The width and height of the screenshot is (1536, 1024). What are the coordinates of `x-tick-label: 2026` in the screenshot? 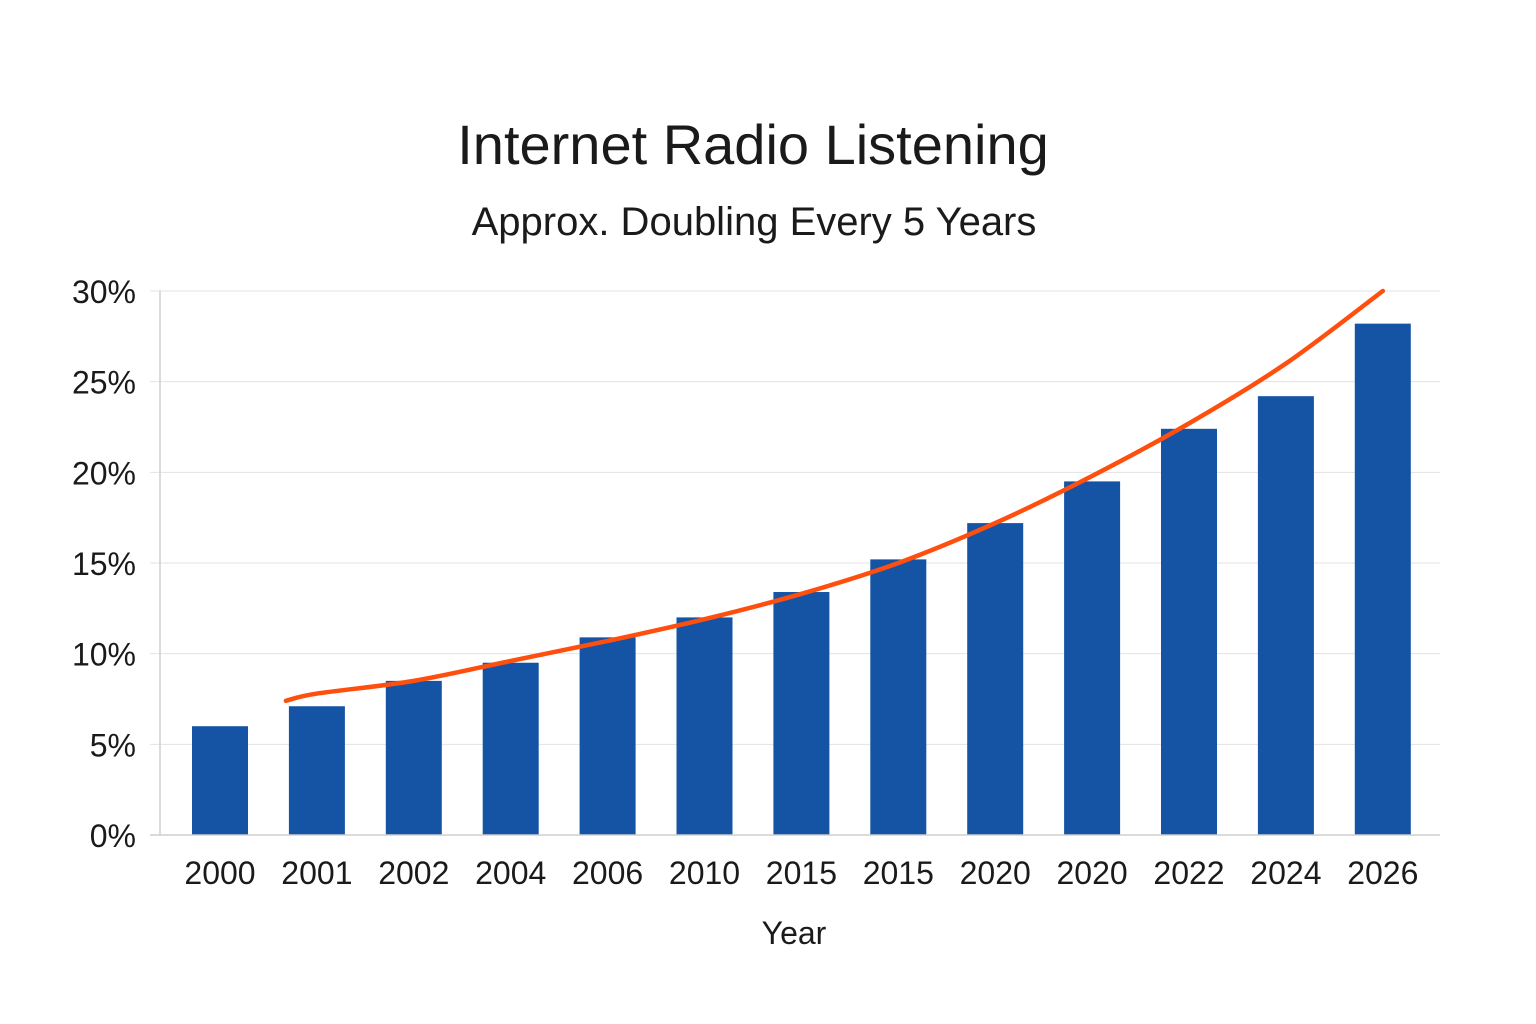 It's located at (1382, 873).